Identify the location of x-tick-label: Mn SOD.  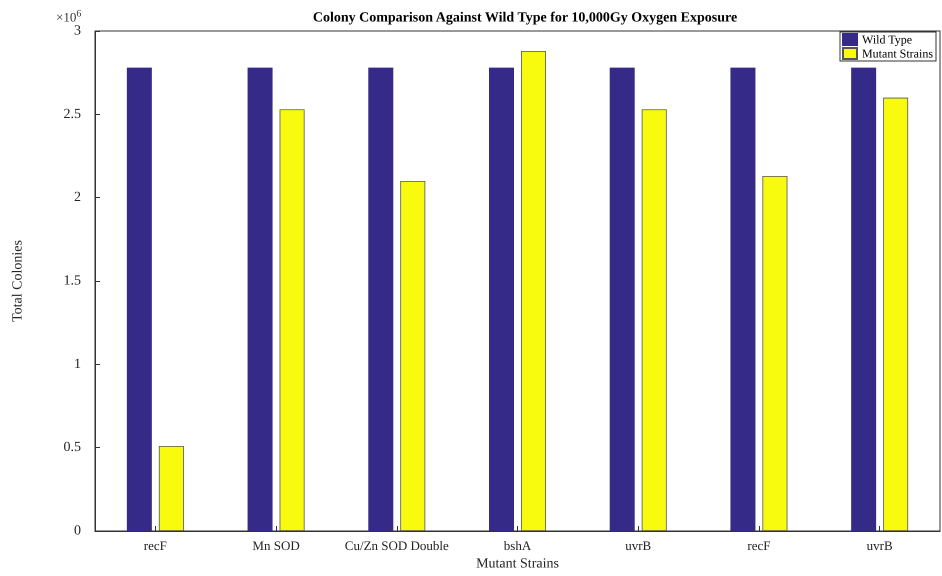
(276, 545).